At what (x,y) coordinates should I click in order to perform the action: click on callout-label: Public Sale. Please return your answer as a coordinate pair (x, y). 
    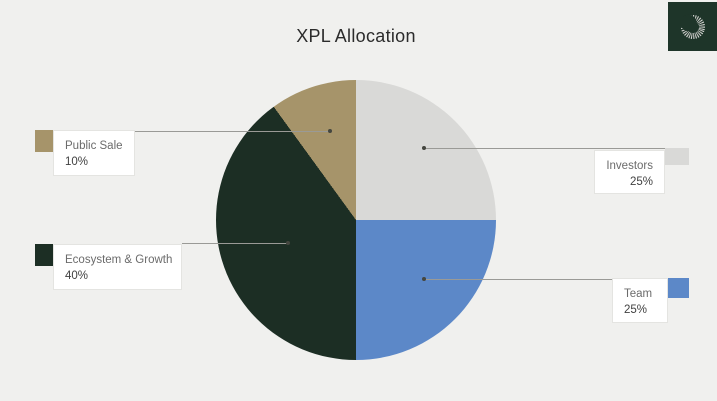
    Looking at the image, I should click on (94, 146).